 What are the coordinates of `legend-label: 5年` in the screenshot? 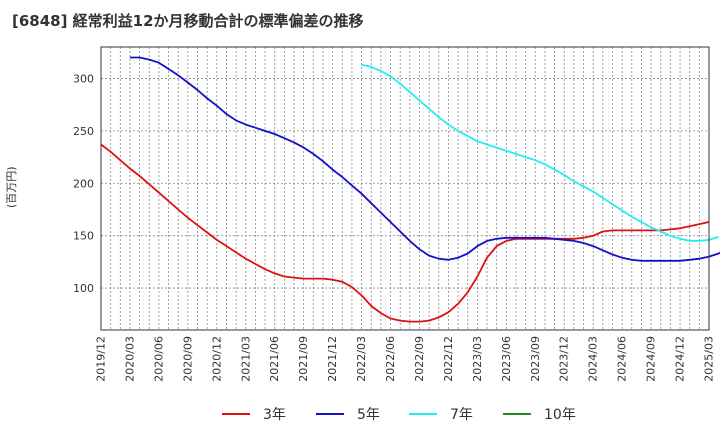 It's located at (368, 415).